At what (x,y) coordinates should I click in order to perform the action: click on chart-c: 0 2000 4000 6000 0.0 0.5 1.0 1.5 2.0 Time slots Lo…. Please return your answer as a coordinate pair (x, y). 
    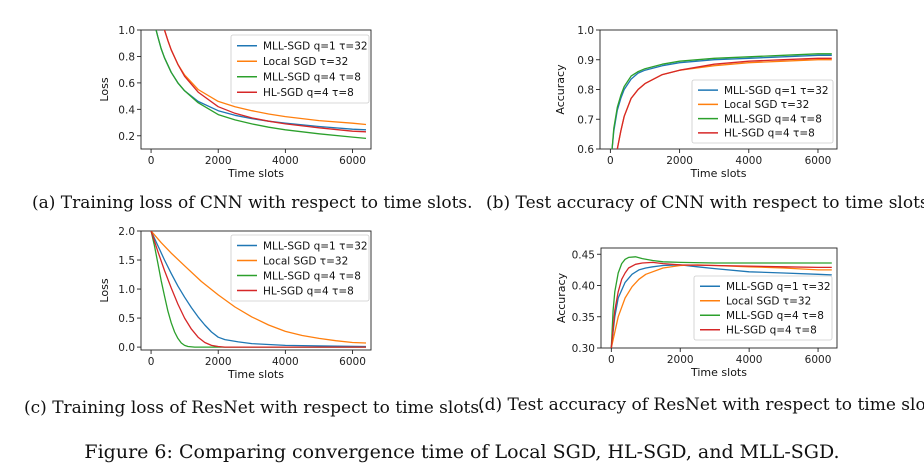
    Looking at the image, I should click on (235, 303).